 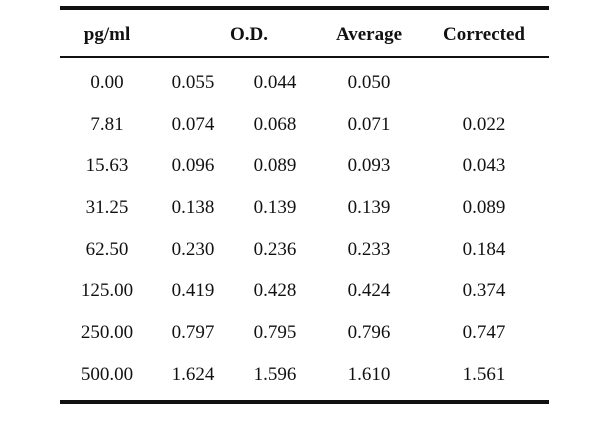 I want to click on table-row: 0.00 0.055 0.044 0.050, so click(x=304, y=83).